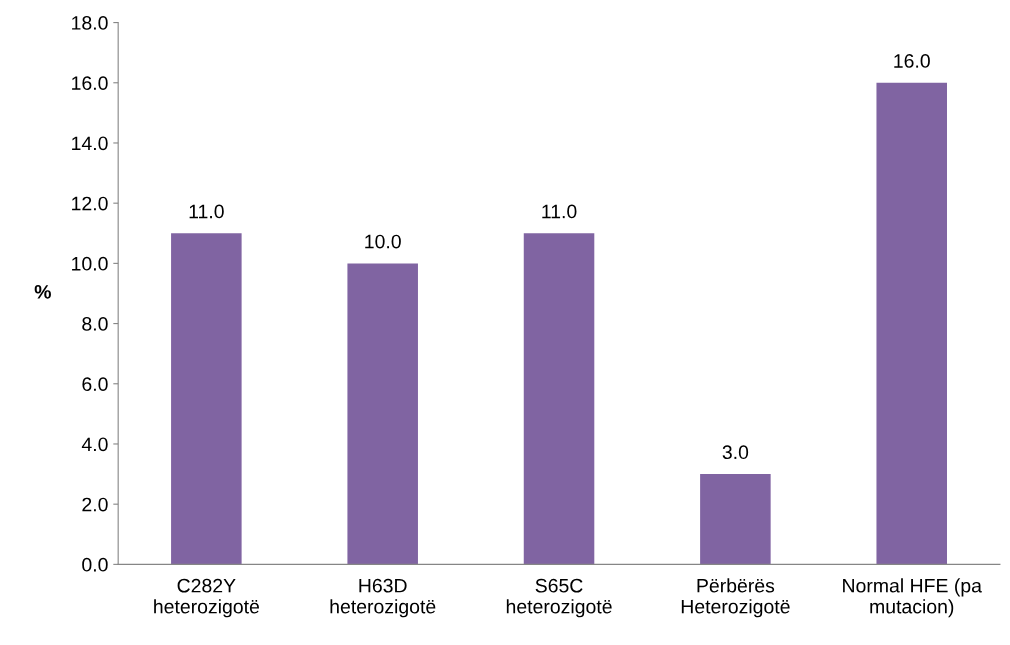 This screenshot has width=1010, height=645. What do you see at coordinates (559, 598) in the screenshot?
I see `x-tick-label: S65C heterozigotë` at bounding box center [559, 598].